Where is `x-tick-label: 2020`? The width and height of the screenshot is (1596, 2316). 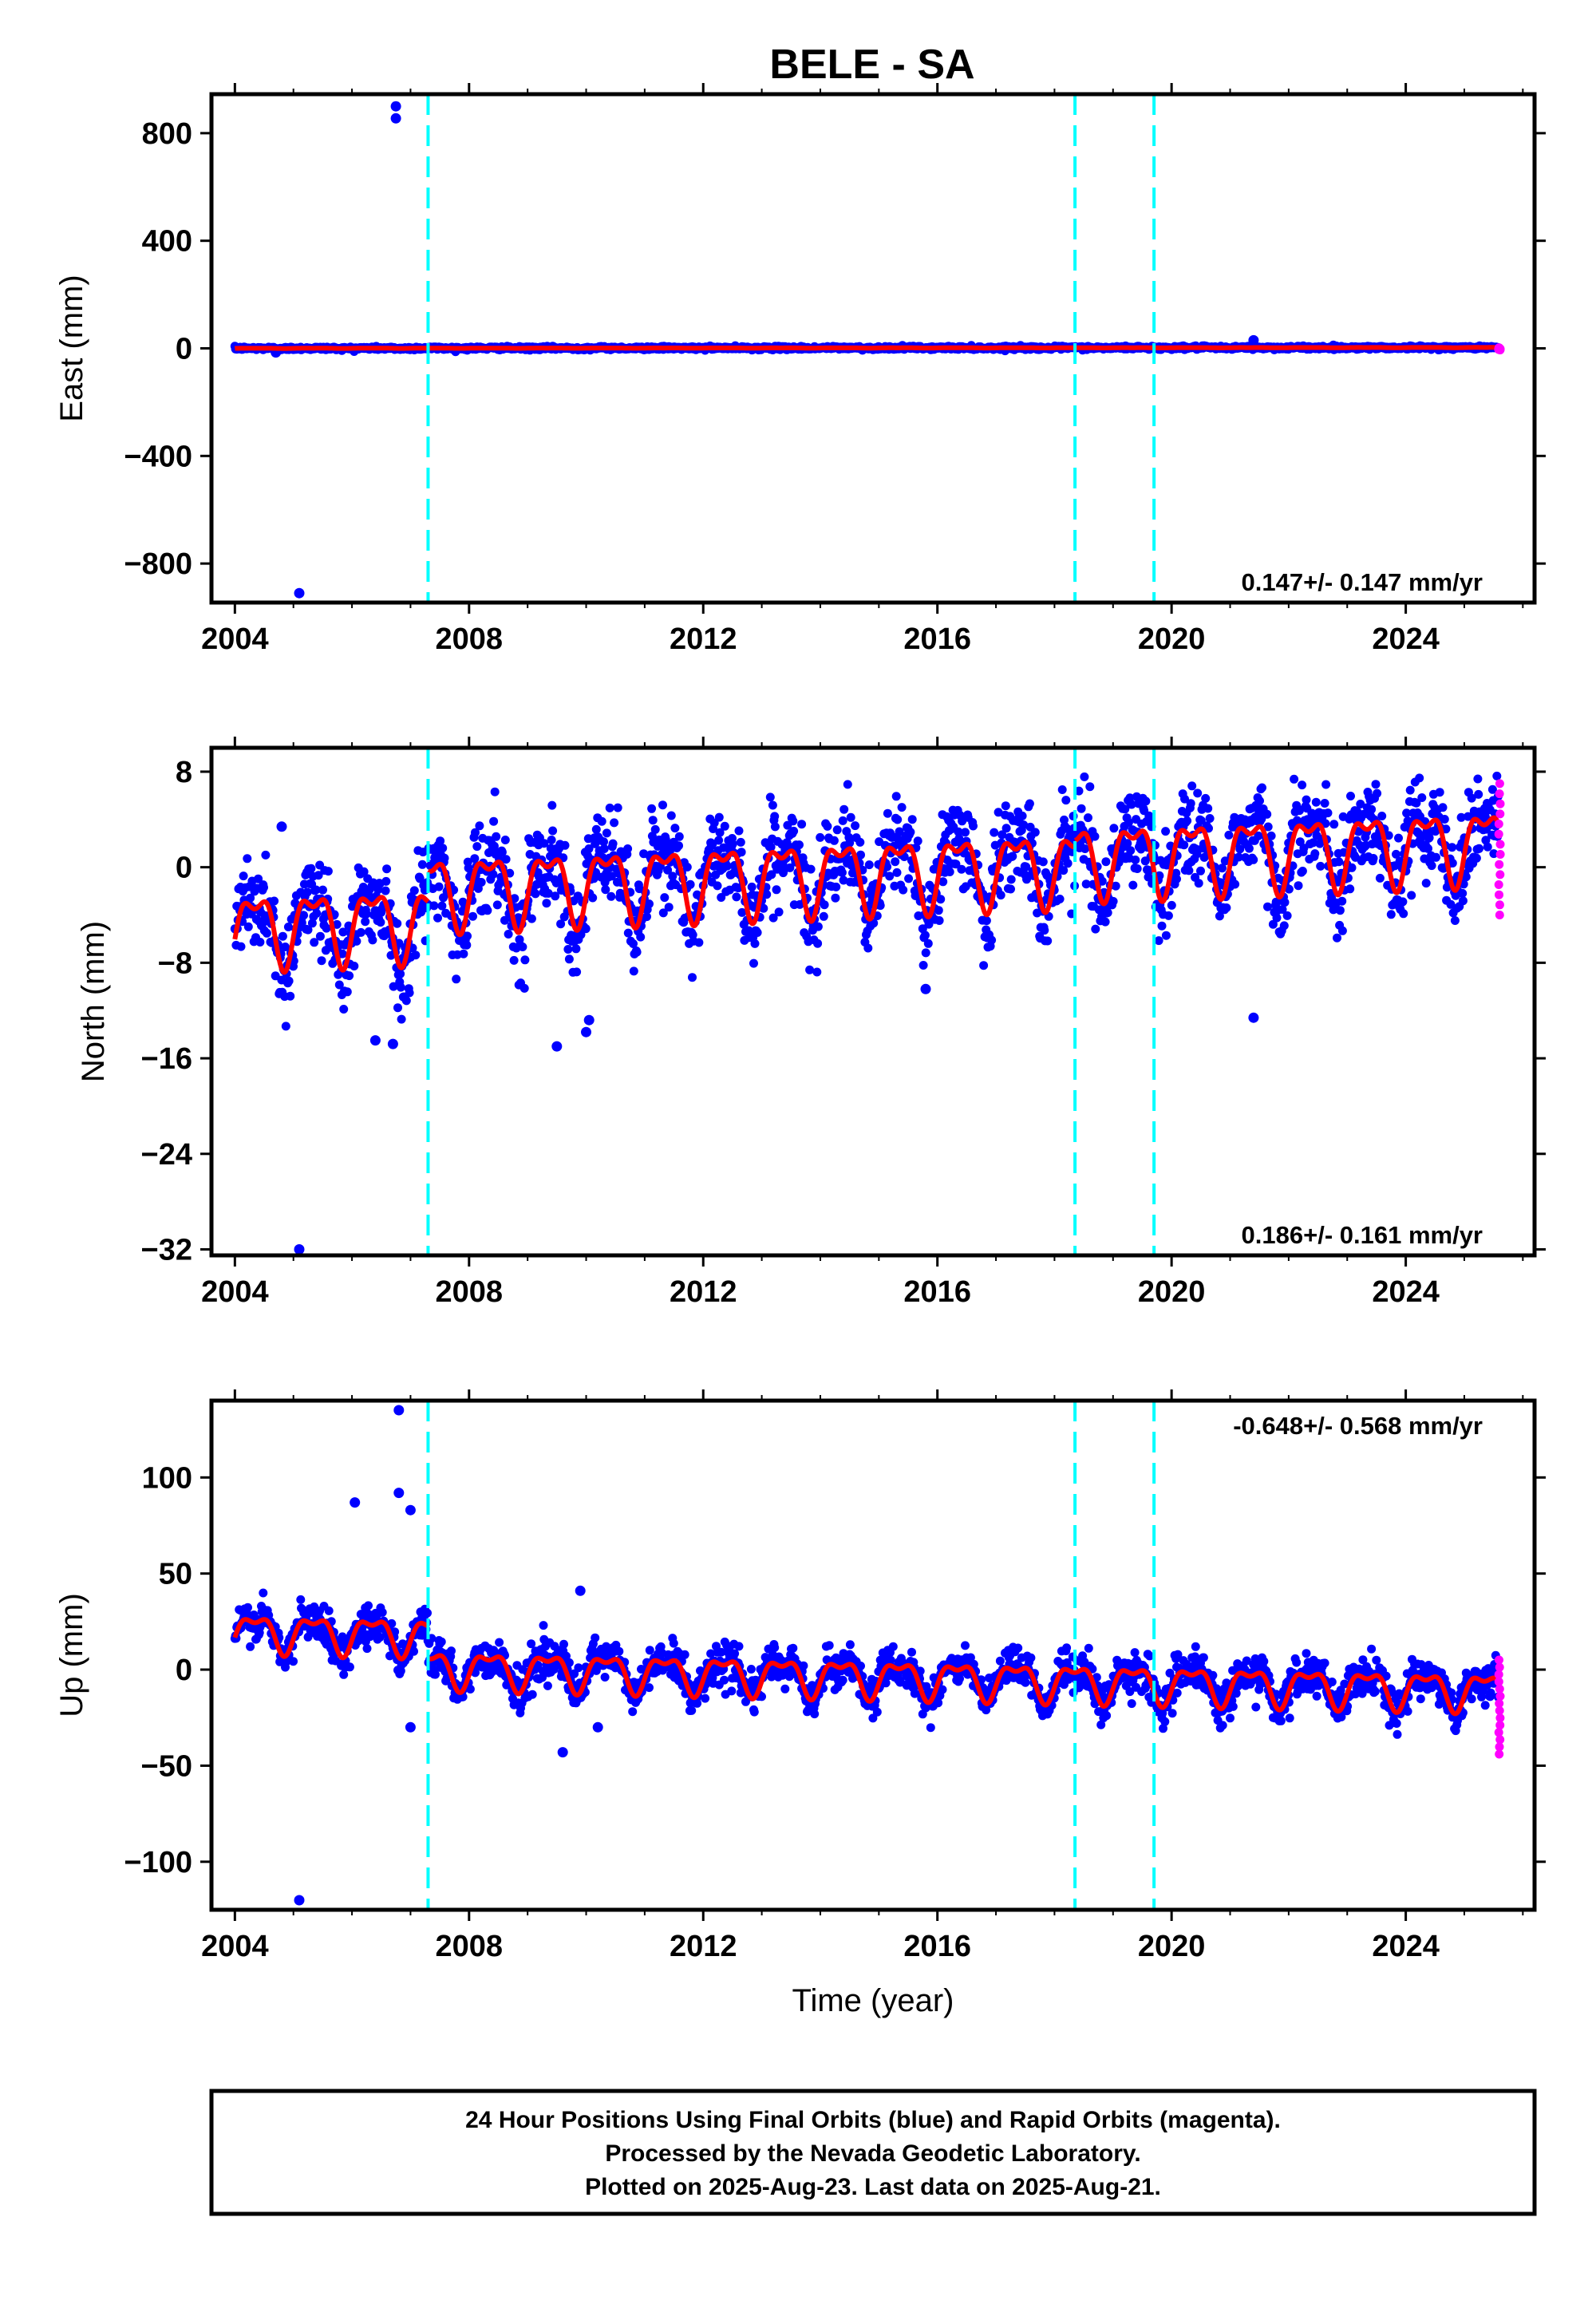 x-tick-label: 2020 is located at coordinates (1172, 1292).